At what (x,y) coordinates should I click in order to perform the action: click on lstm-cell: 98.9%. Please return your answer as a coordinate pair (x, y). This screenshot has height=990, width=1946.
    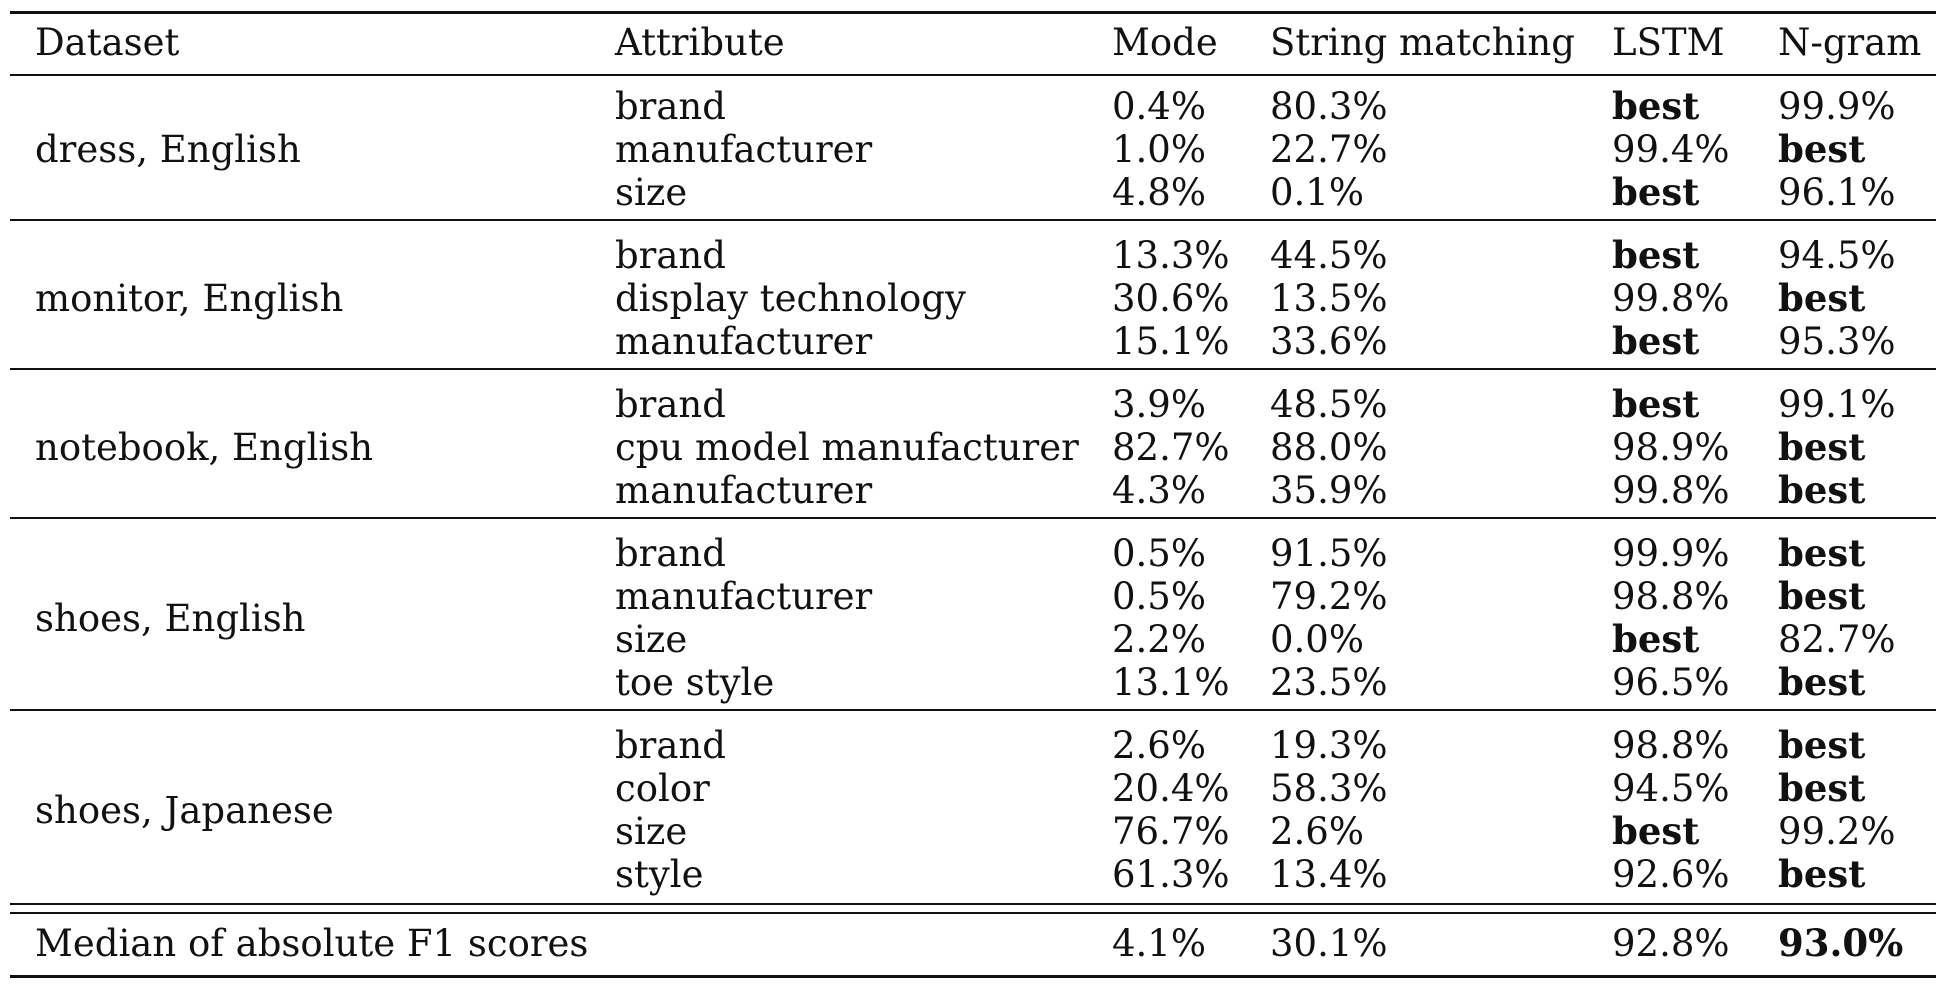
    Looking at the image, I should click on (1671, 447).